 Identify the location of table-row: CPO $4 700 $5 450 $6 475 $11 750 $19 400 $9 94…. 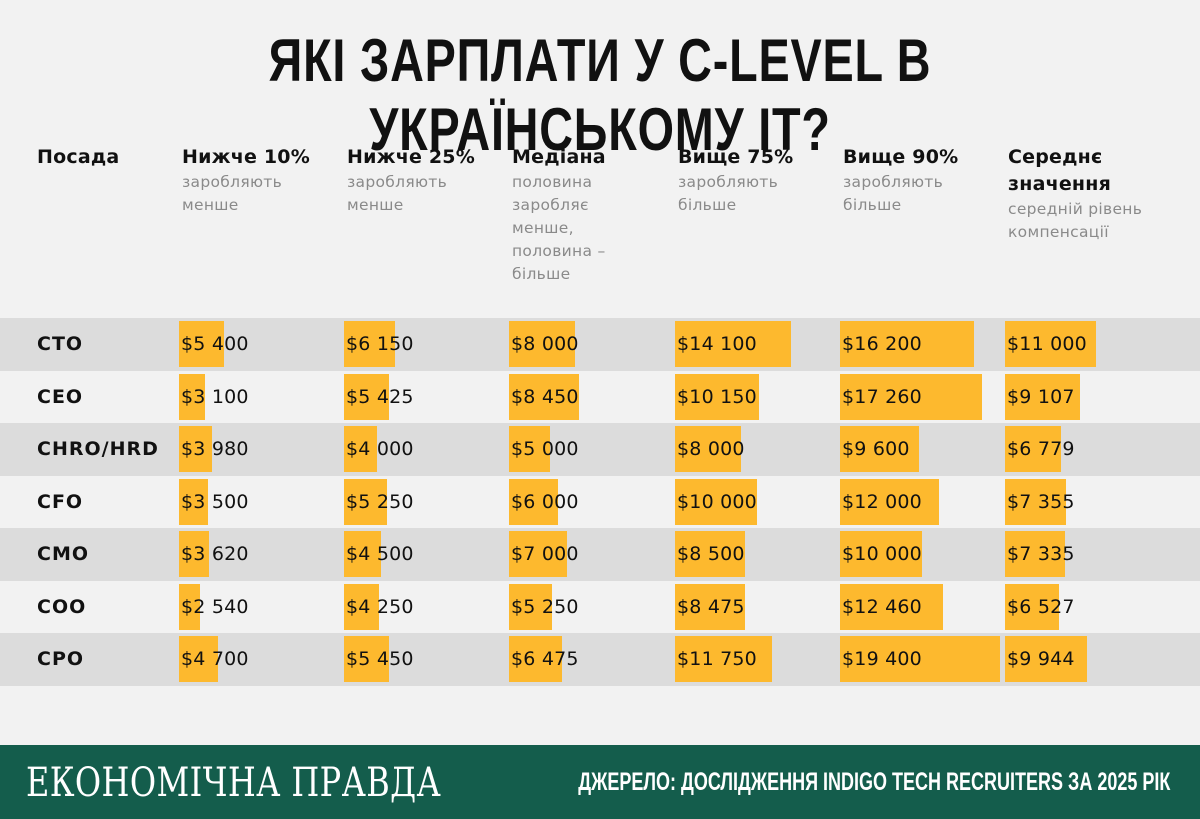
(600, 659).